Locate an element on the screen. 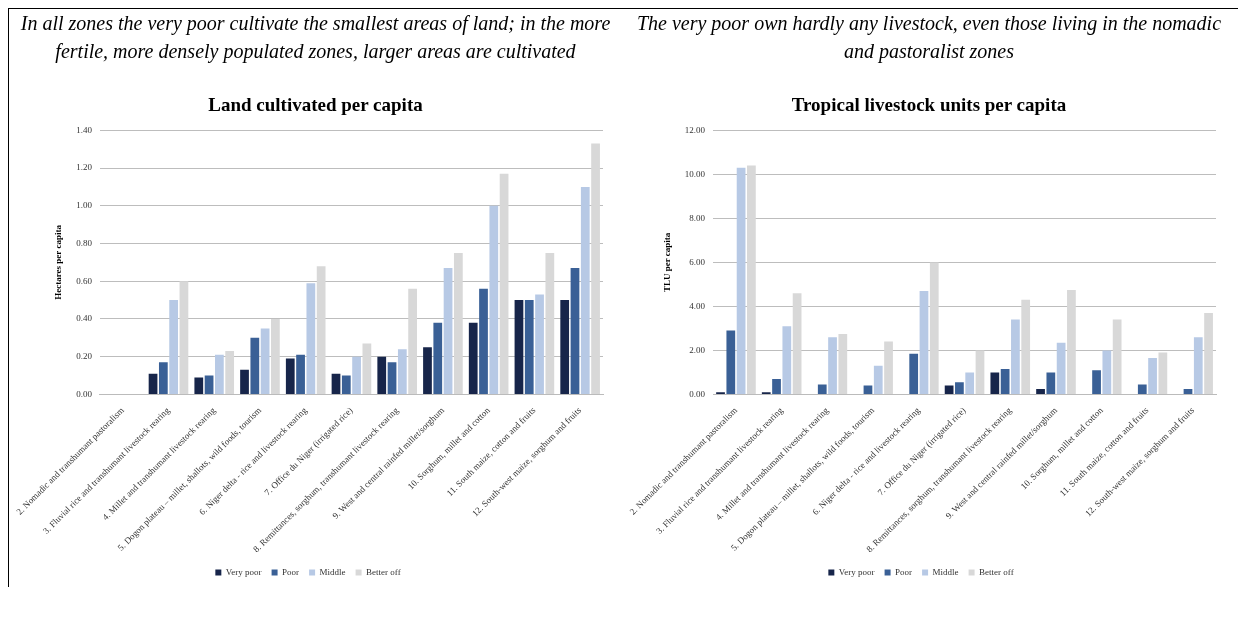 This screenshot has width=1246, height=620. legend-label: Poor is located at coordinates (291, 571).